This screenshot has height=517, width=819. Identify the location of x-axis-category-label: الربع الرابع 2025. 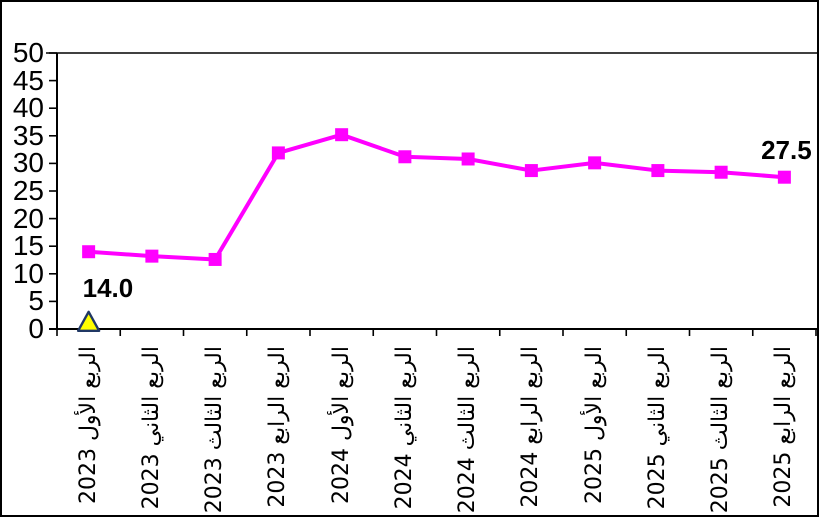
(784, 427).